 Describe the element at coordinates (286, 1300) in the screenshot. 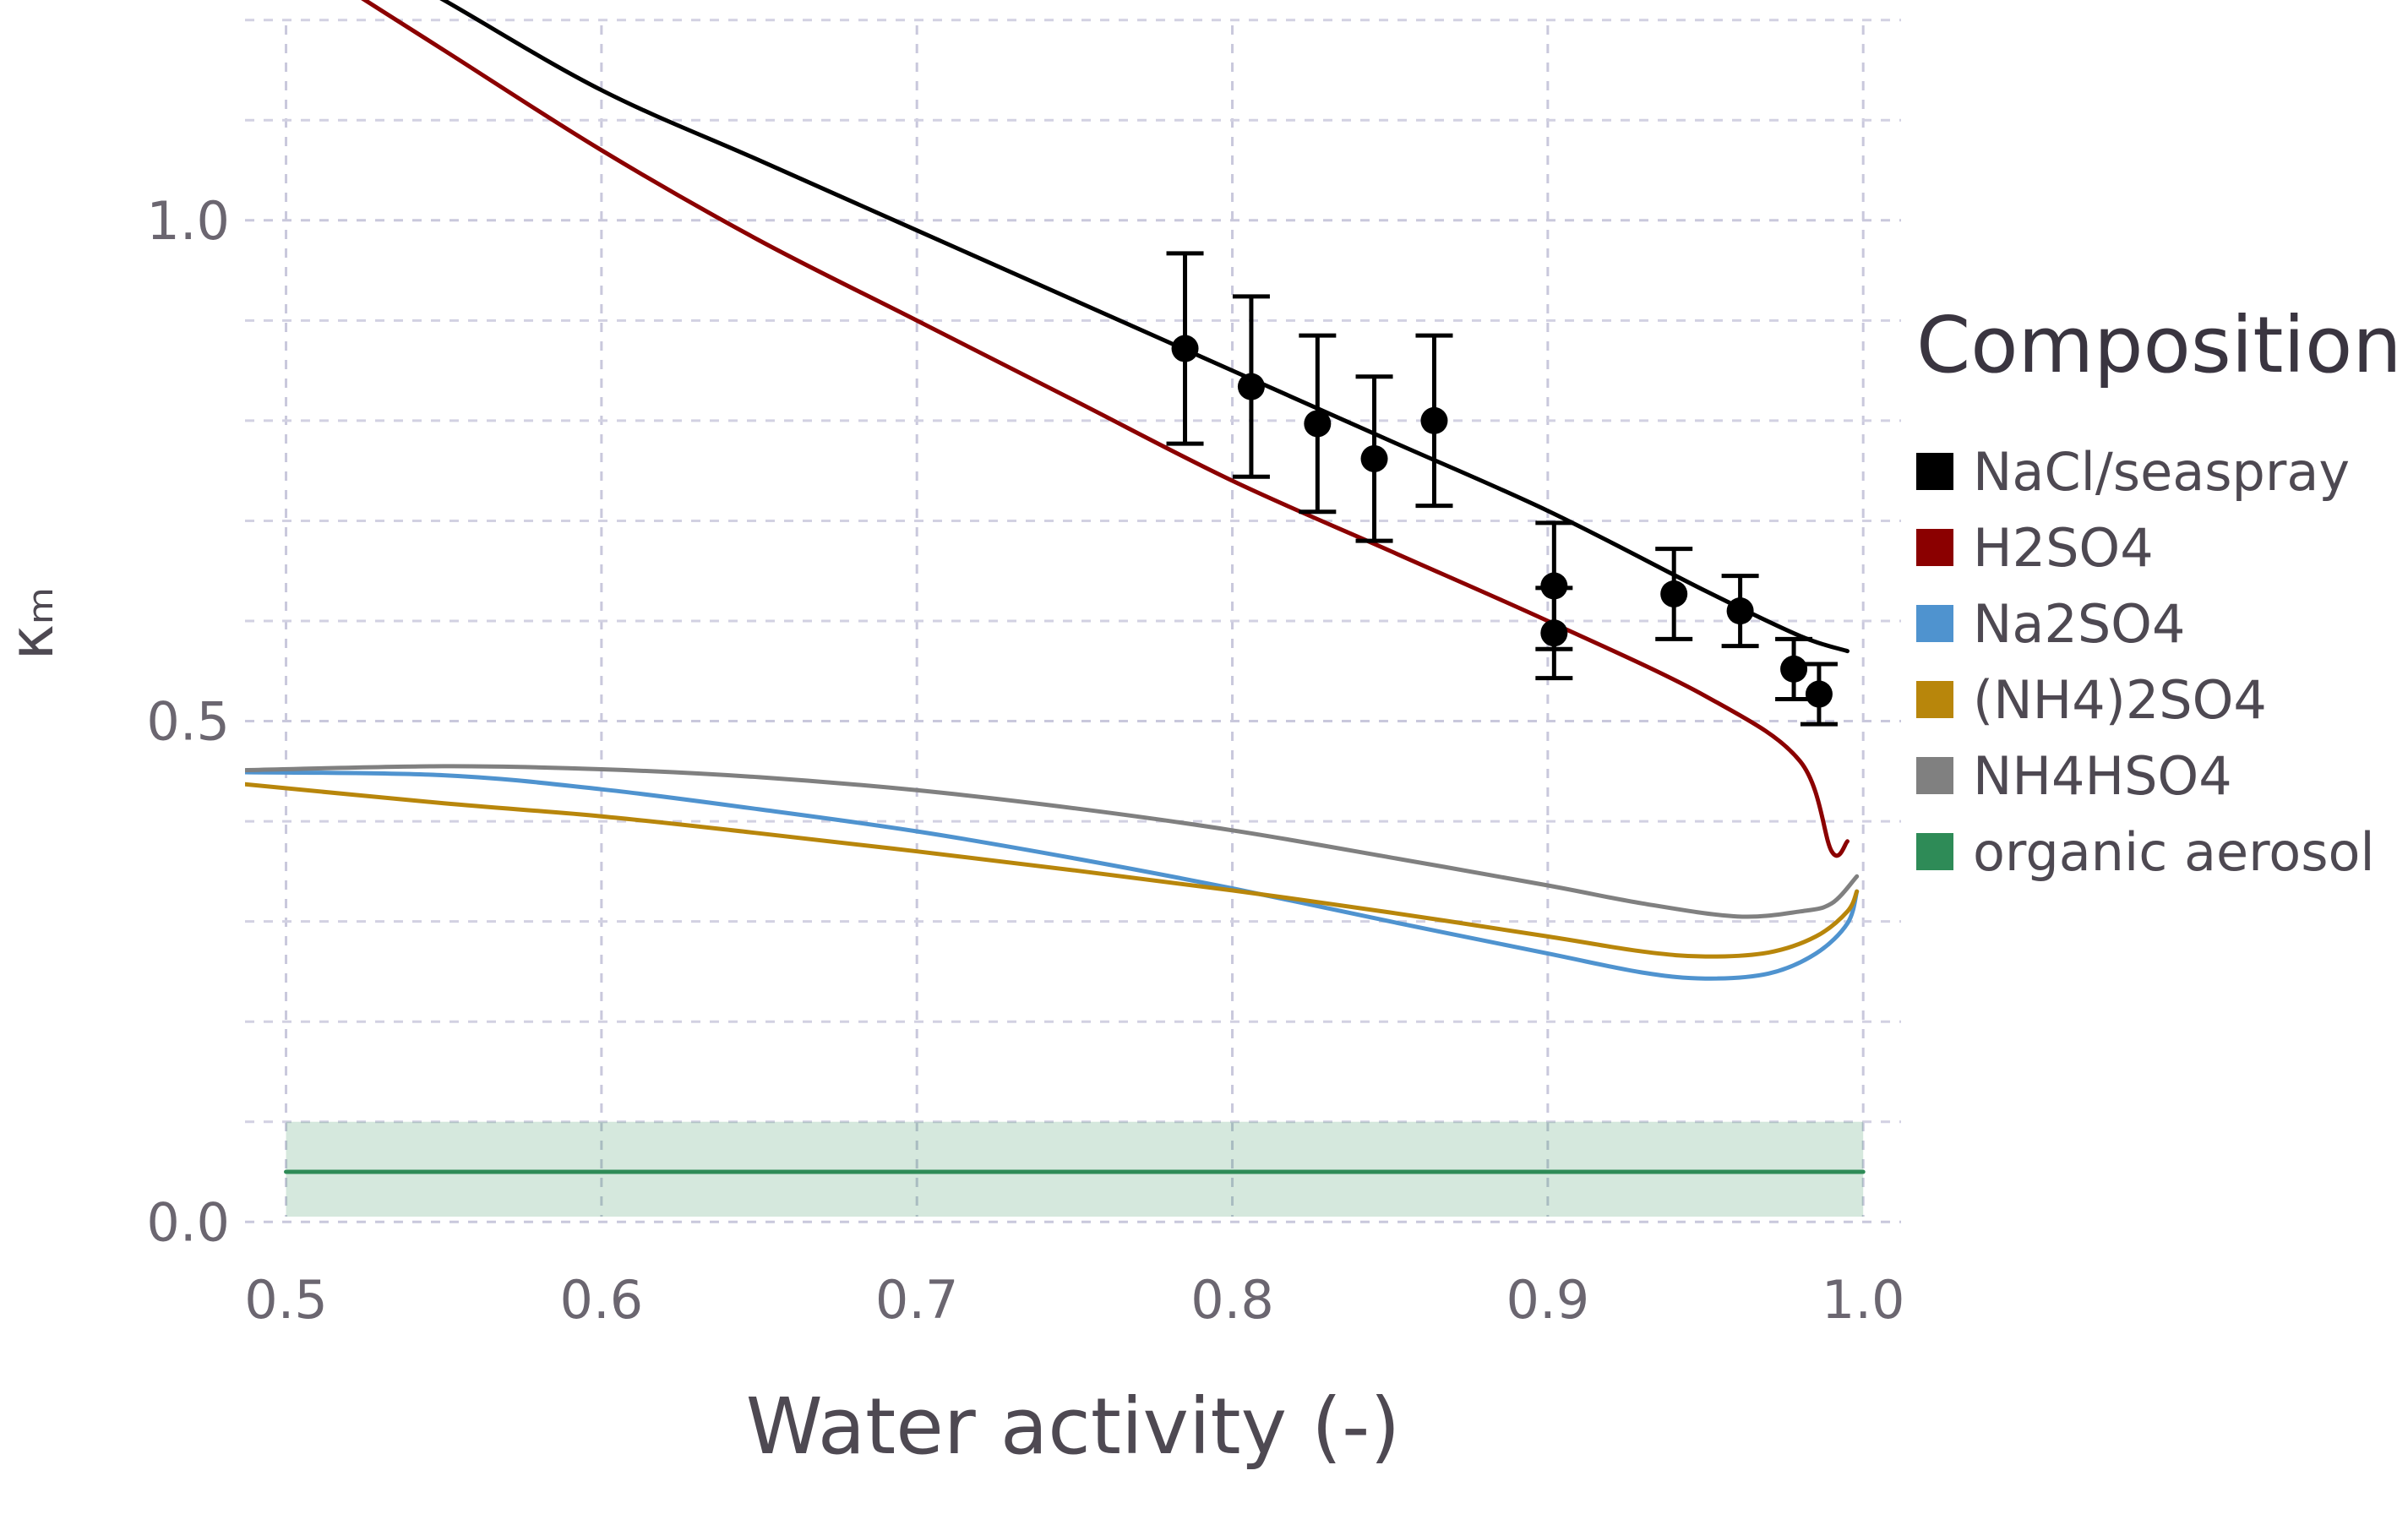

I see `x-tick-label: 0.5` at that location.